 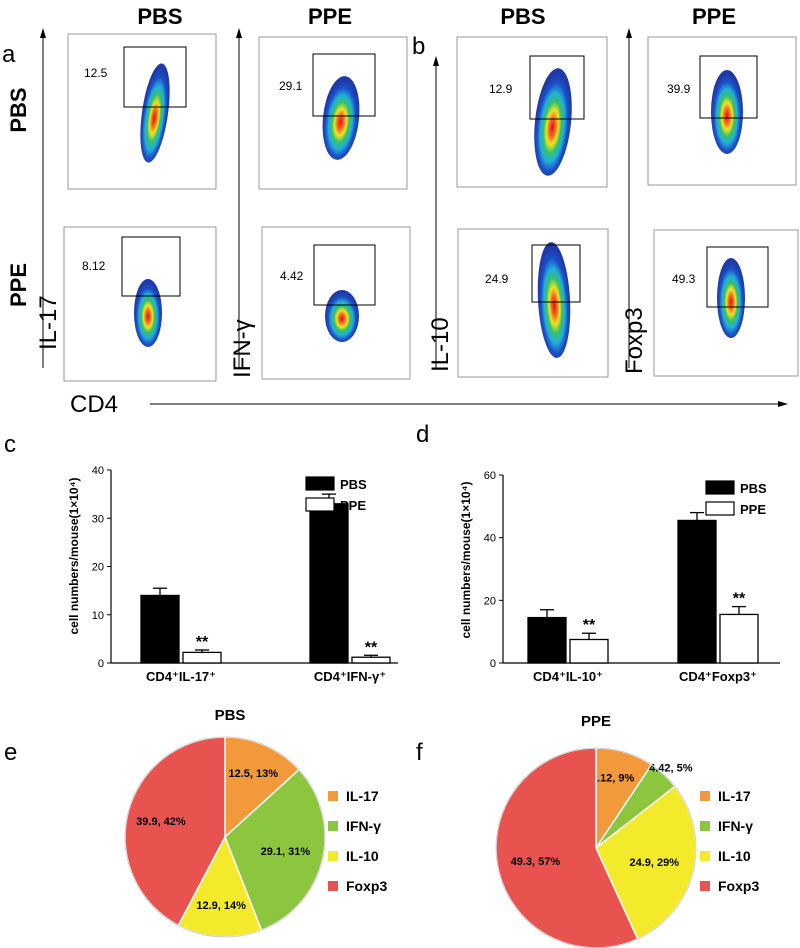 What do you see at coordinates (43, 198) in the screenshot?
I see `y-axis-arrow-il17` at bounding box center [43, 198].